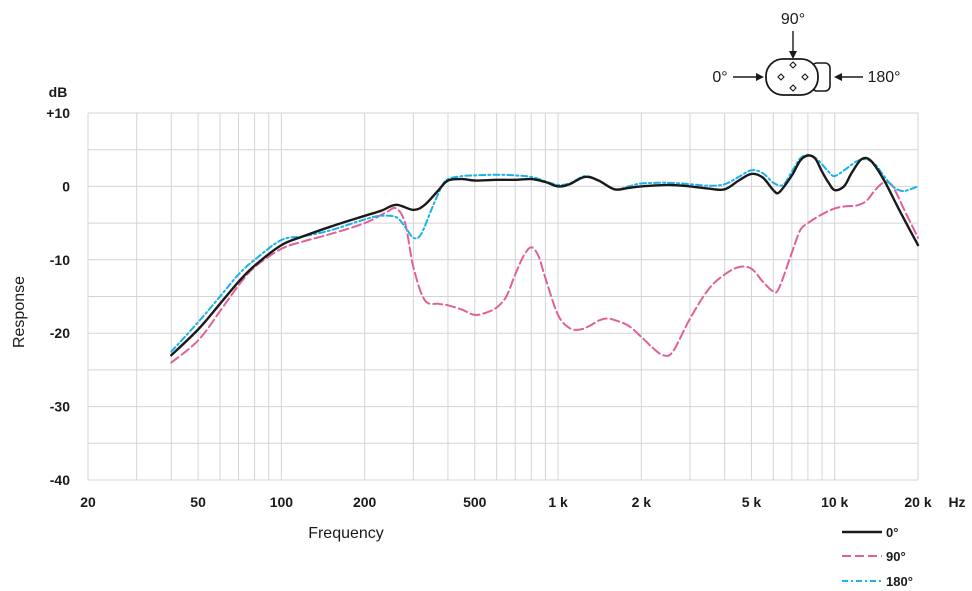 The image size is (972, 591). I want to click on x-tick-label: 20 k, so click(917, 502).